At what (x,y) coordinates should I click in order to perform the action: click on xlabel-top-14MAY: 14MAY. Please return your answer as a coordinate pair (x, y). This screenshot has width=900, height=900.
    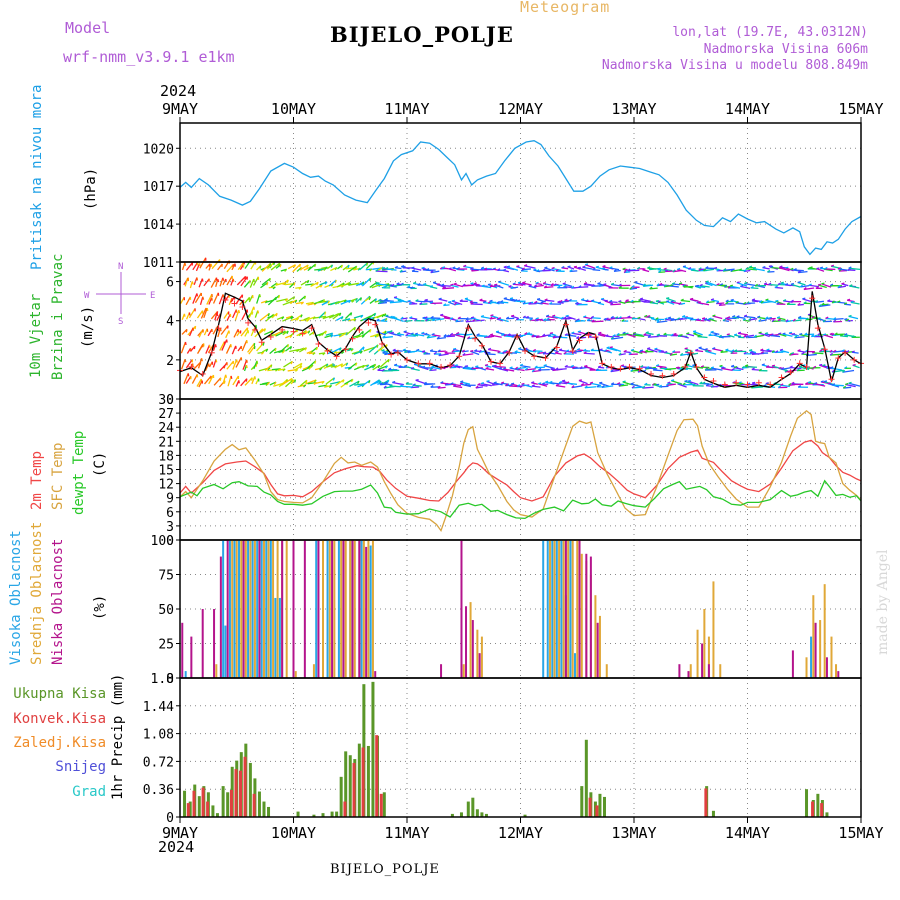
    Looking at the image, I should click on (747, 109).